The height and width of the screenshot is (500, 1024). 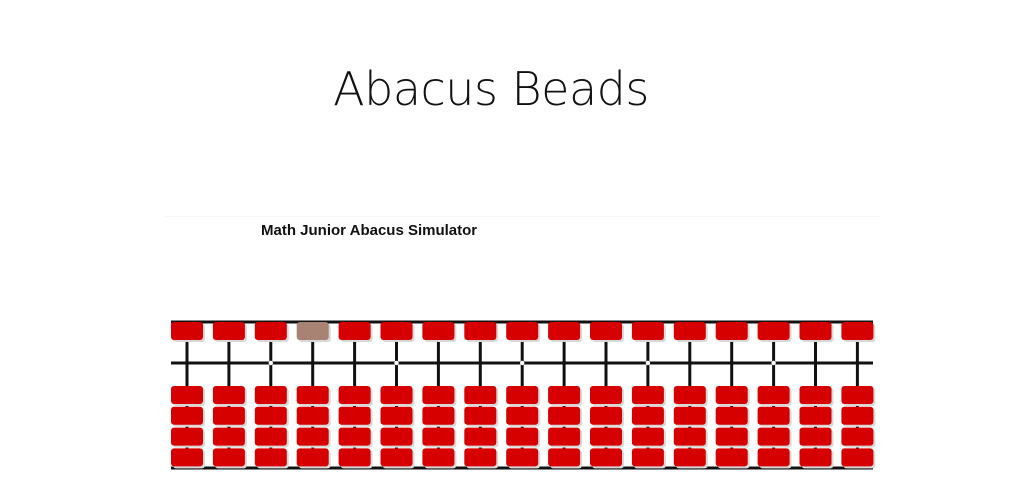 What do you see at coordinates (491, 89) in the screenshot?
I see `page-title: Abacus Beads` at bounding box center [491, 89].